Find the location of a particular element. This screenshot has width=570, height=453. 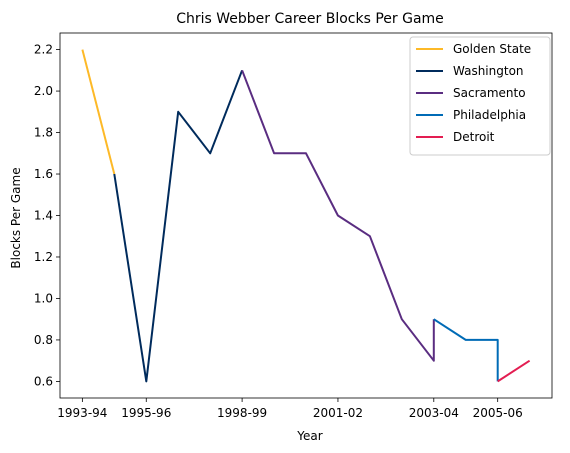

series-line-philadelphia is located at coordinates (466, 350).